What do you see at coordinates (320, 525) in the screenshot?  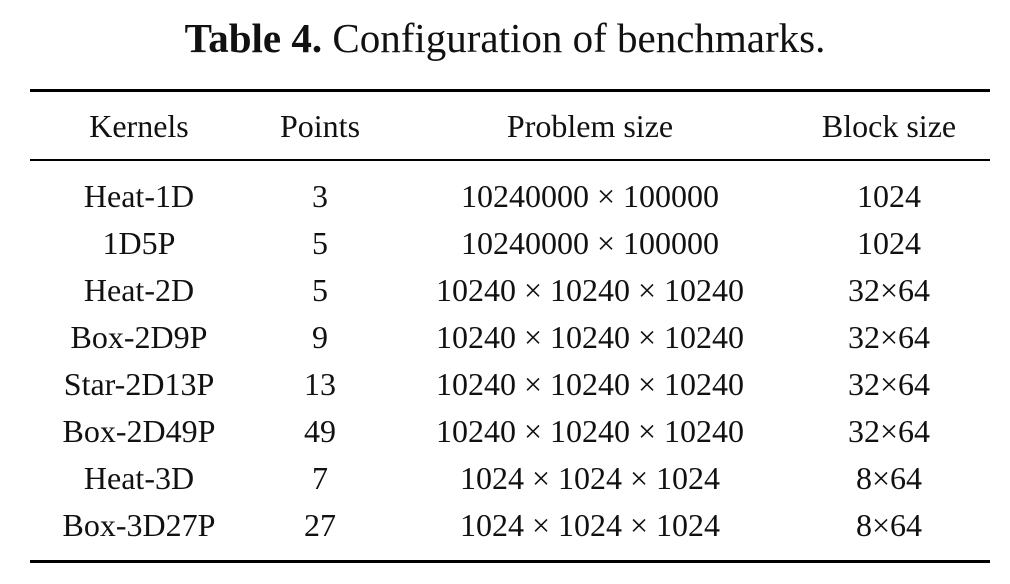 I see `points-cell: 27` at bounding box center [320, 525].